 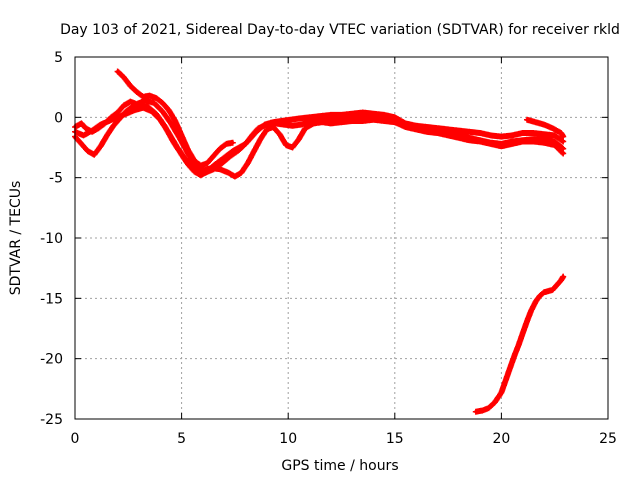 What do you see at coordinates (56, 179) in the screenshot?
I see `y-tick-label: -5` at bounding box center [56, 179].